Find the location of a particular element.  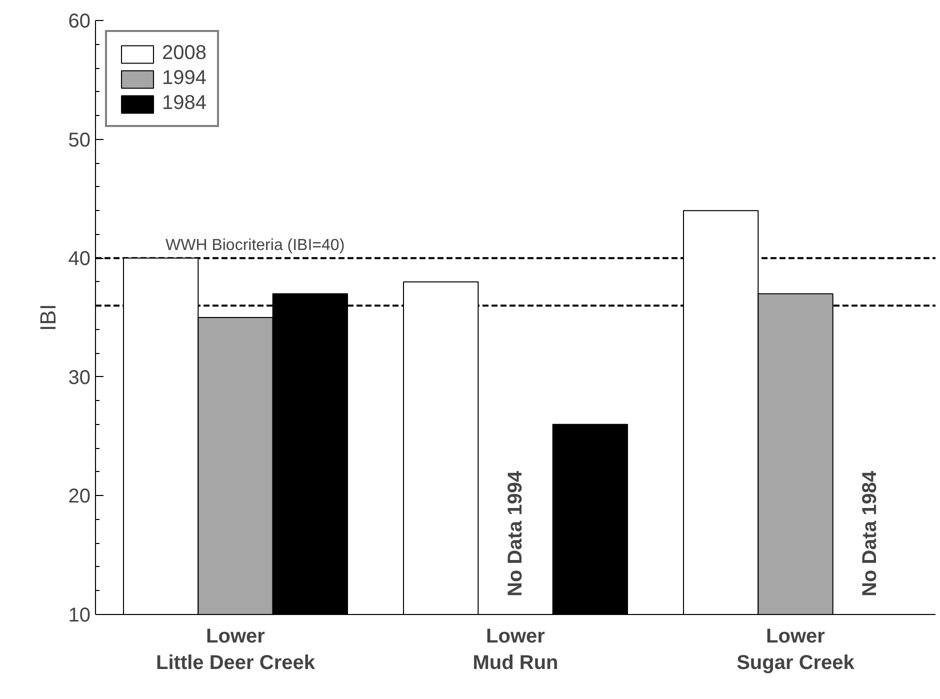

legend-label: 1984 is located at coordinates (184, 103).